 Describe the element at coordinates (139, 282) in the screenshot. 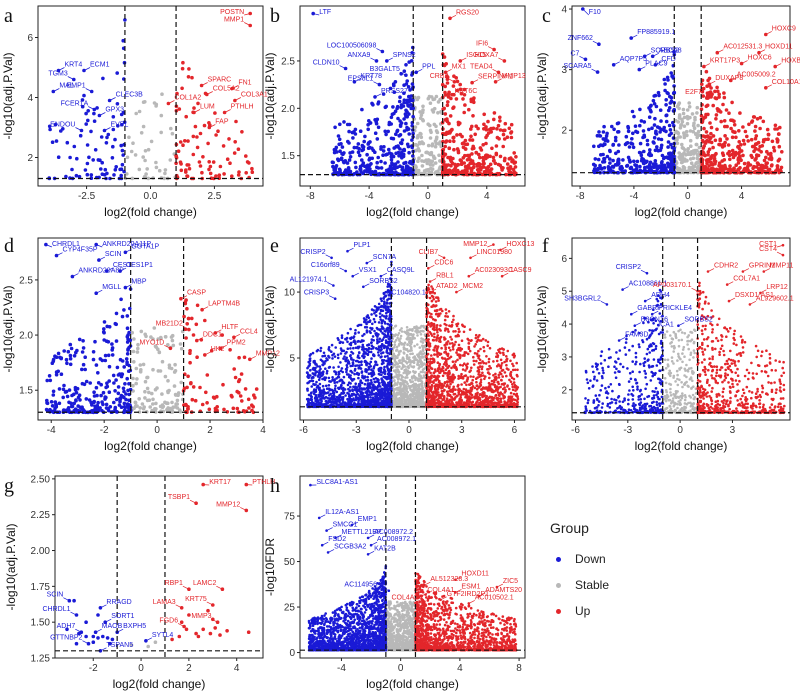

I see `gene-label: MBP` at that location.